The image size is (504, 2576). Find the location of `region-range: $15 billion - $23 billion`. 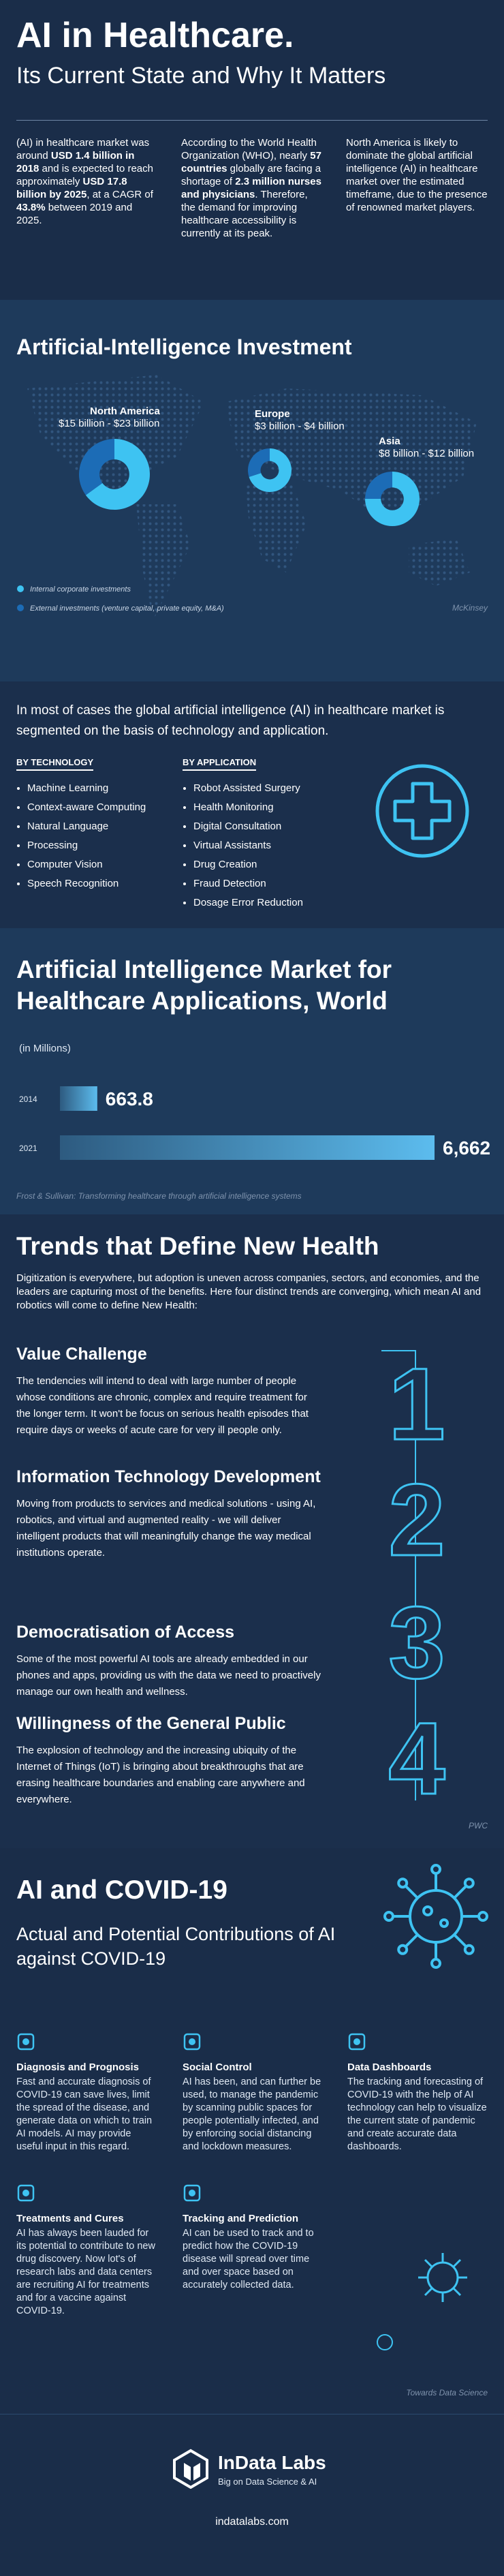

region-range: $15 billion - $23 billion is located at coordinates (109, 423).